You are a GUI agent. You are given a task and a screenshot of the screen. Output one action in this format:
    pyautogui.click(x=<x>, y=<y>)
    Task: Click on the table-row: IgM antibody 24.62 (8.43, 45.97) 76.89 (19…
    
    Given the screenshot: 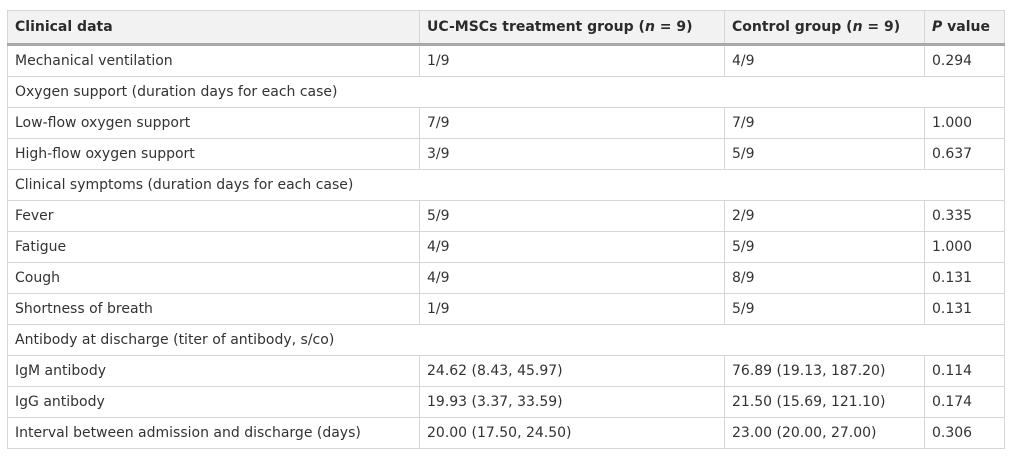 What is the action you would take?
    pyautogui.click(x=506, y=371)
    